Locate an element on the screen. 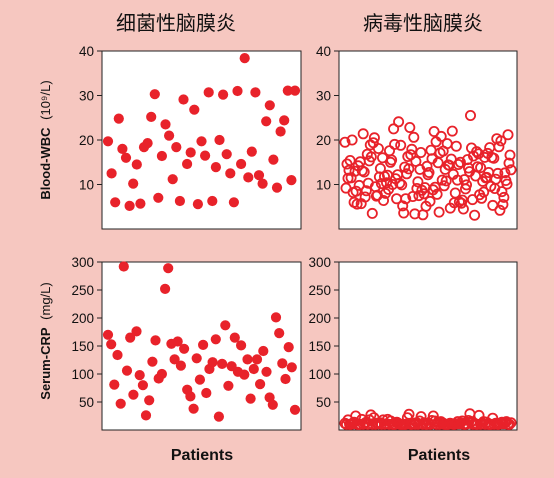 The image size is (554, 478). y-tick-label-viral-crp-200: 200 is located at coordinates (319, 318).